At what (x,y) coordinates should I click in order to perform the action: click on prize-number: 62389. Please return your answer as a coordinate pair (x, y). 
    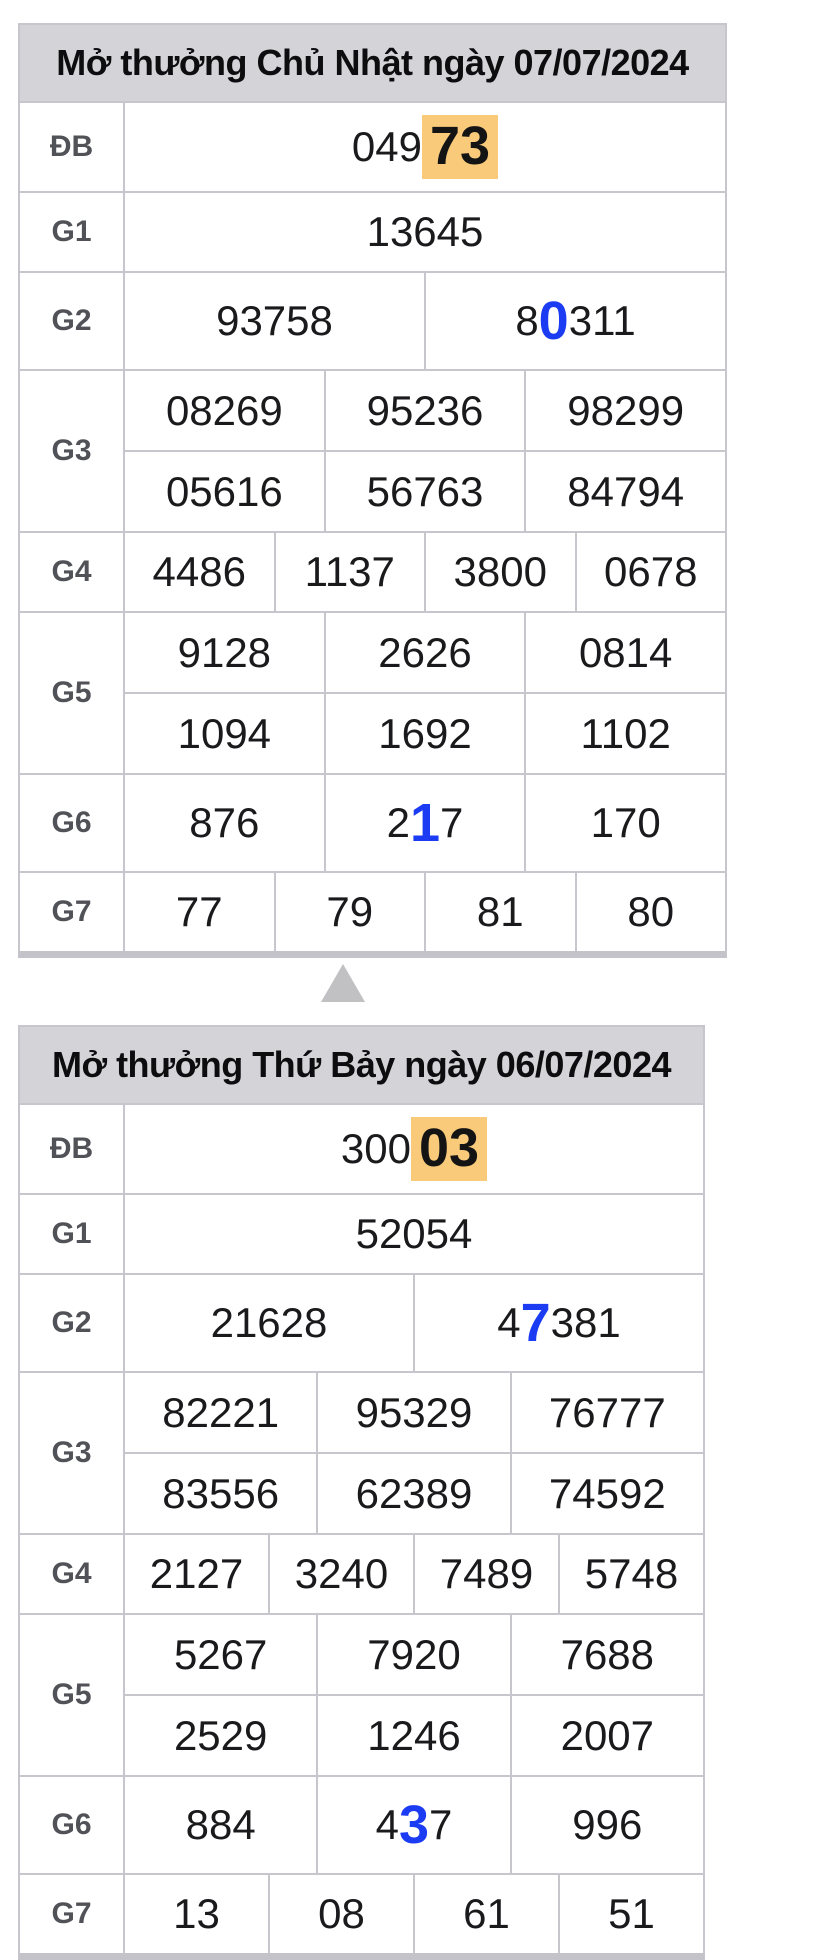
    Looking at the image, I should click on (412, 1493).